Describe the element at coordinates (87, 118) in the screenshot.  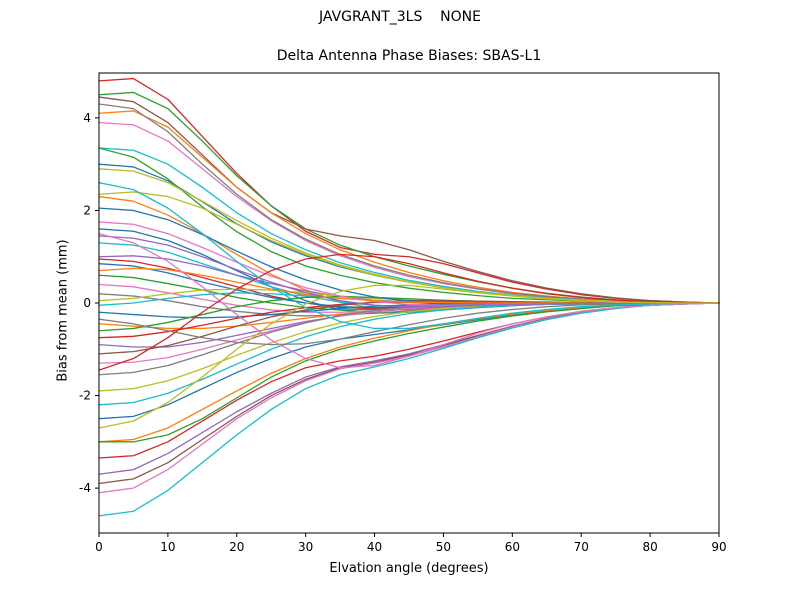
I see `y-tick-label: 4` at that location.